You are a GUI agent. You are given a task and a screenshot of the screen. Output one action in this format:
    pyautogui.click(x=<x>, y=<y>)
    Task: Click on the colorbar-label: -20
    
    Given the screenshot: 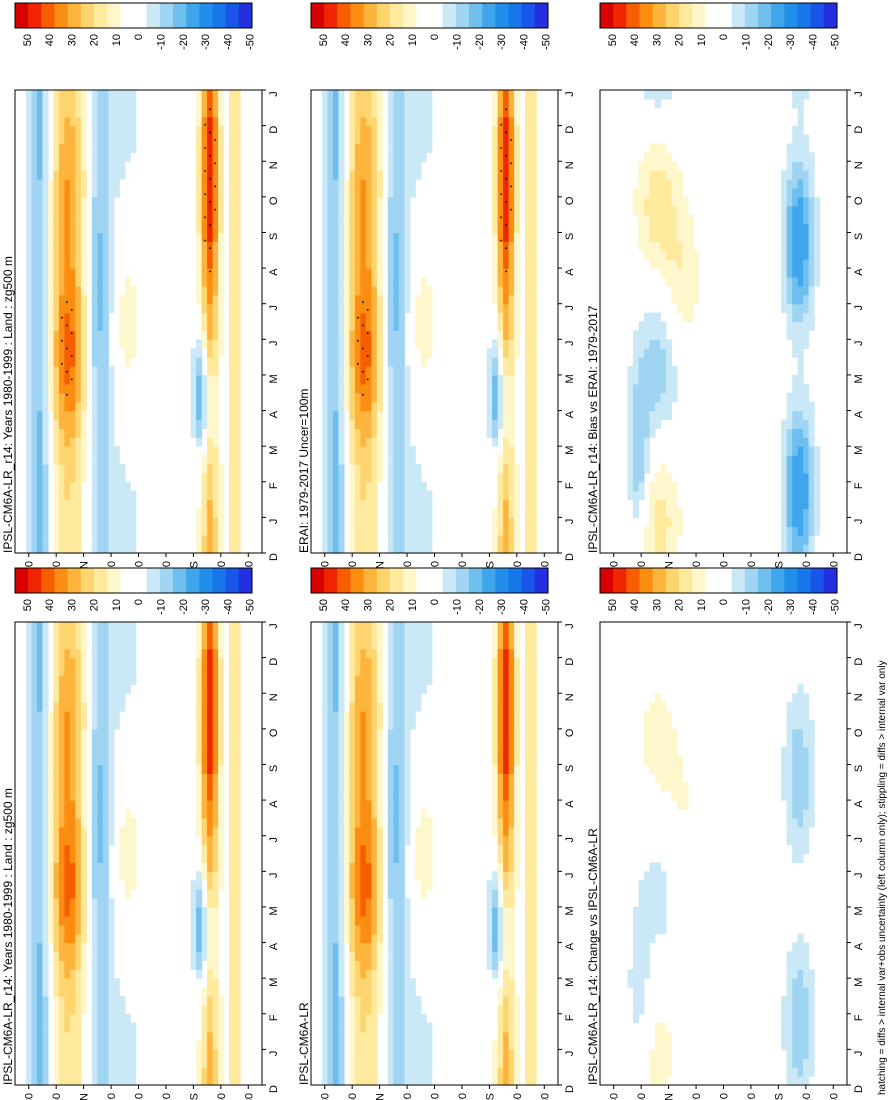 What is the action you would take?
    pyautogui.click(x=184, y=607)
    